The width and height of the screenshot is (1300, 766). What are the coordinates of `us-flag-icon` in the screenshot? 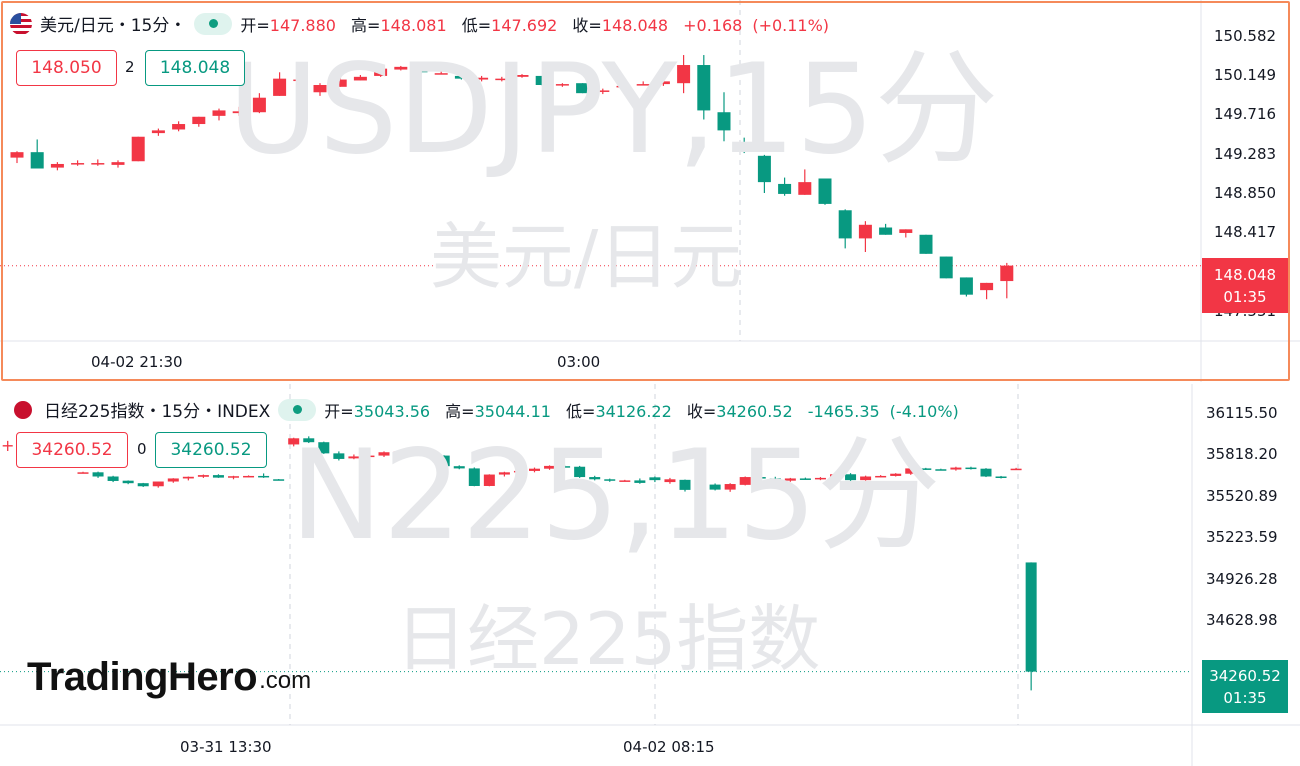 It's located at (21, 23).